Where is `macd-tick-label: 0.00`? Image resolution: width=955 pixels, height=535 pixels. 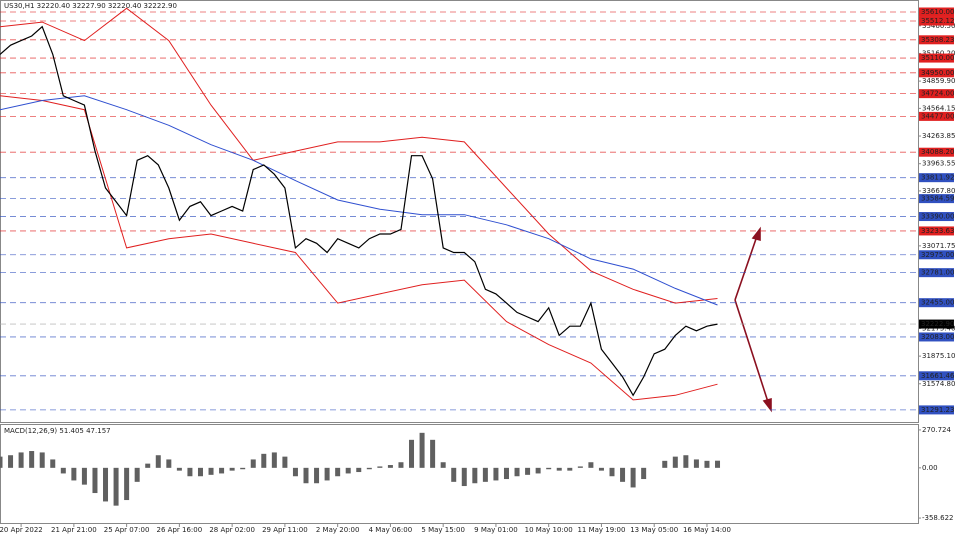 macd-tick-label: 0.00 is located at coordinates (930, 468).